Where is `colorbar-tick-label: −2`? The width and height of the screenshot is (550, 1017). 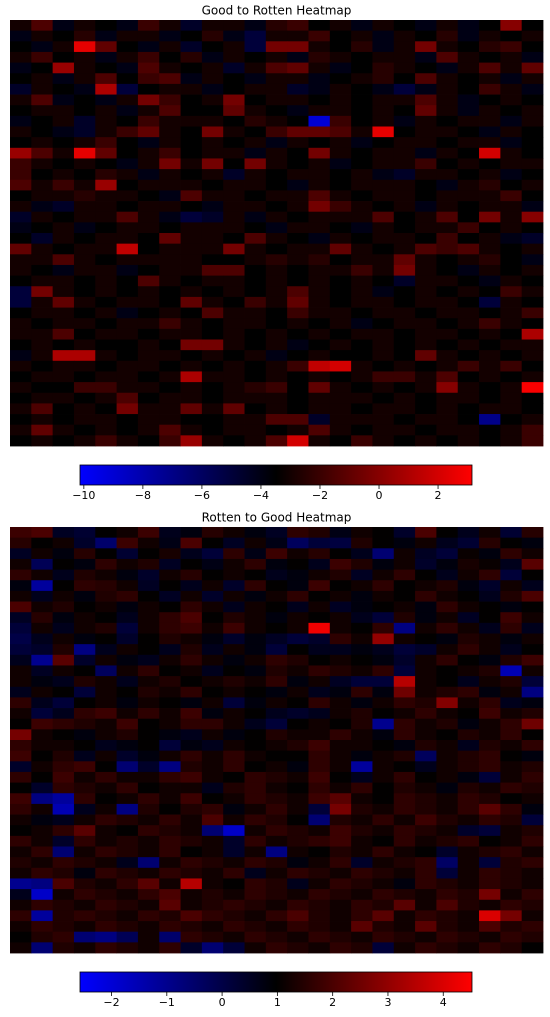 colorbar-tick-label: −2 is located at coordinates (320, 495).